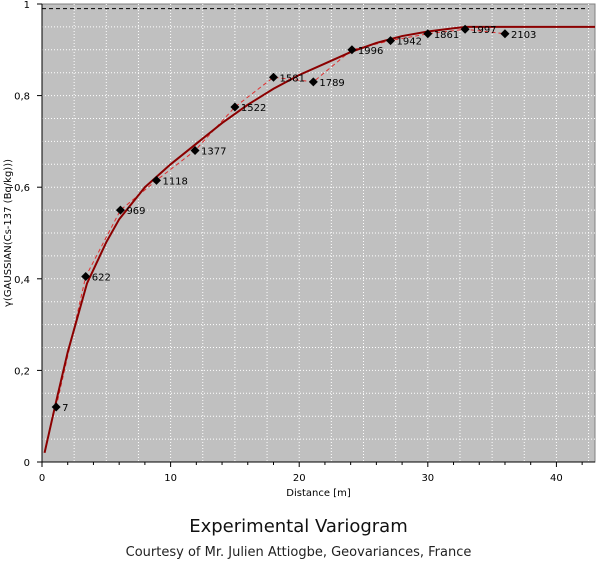 The height and width of the screenshot is (575, 597). Describe the element at coordinates (427, 478) in the screenshot. I see `x-tick-label: 30` at that location.